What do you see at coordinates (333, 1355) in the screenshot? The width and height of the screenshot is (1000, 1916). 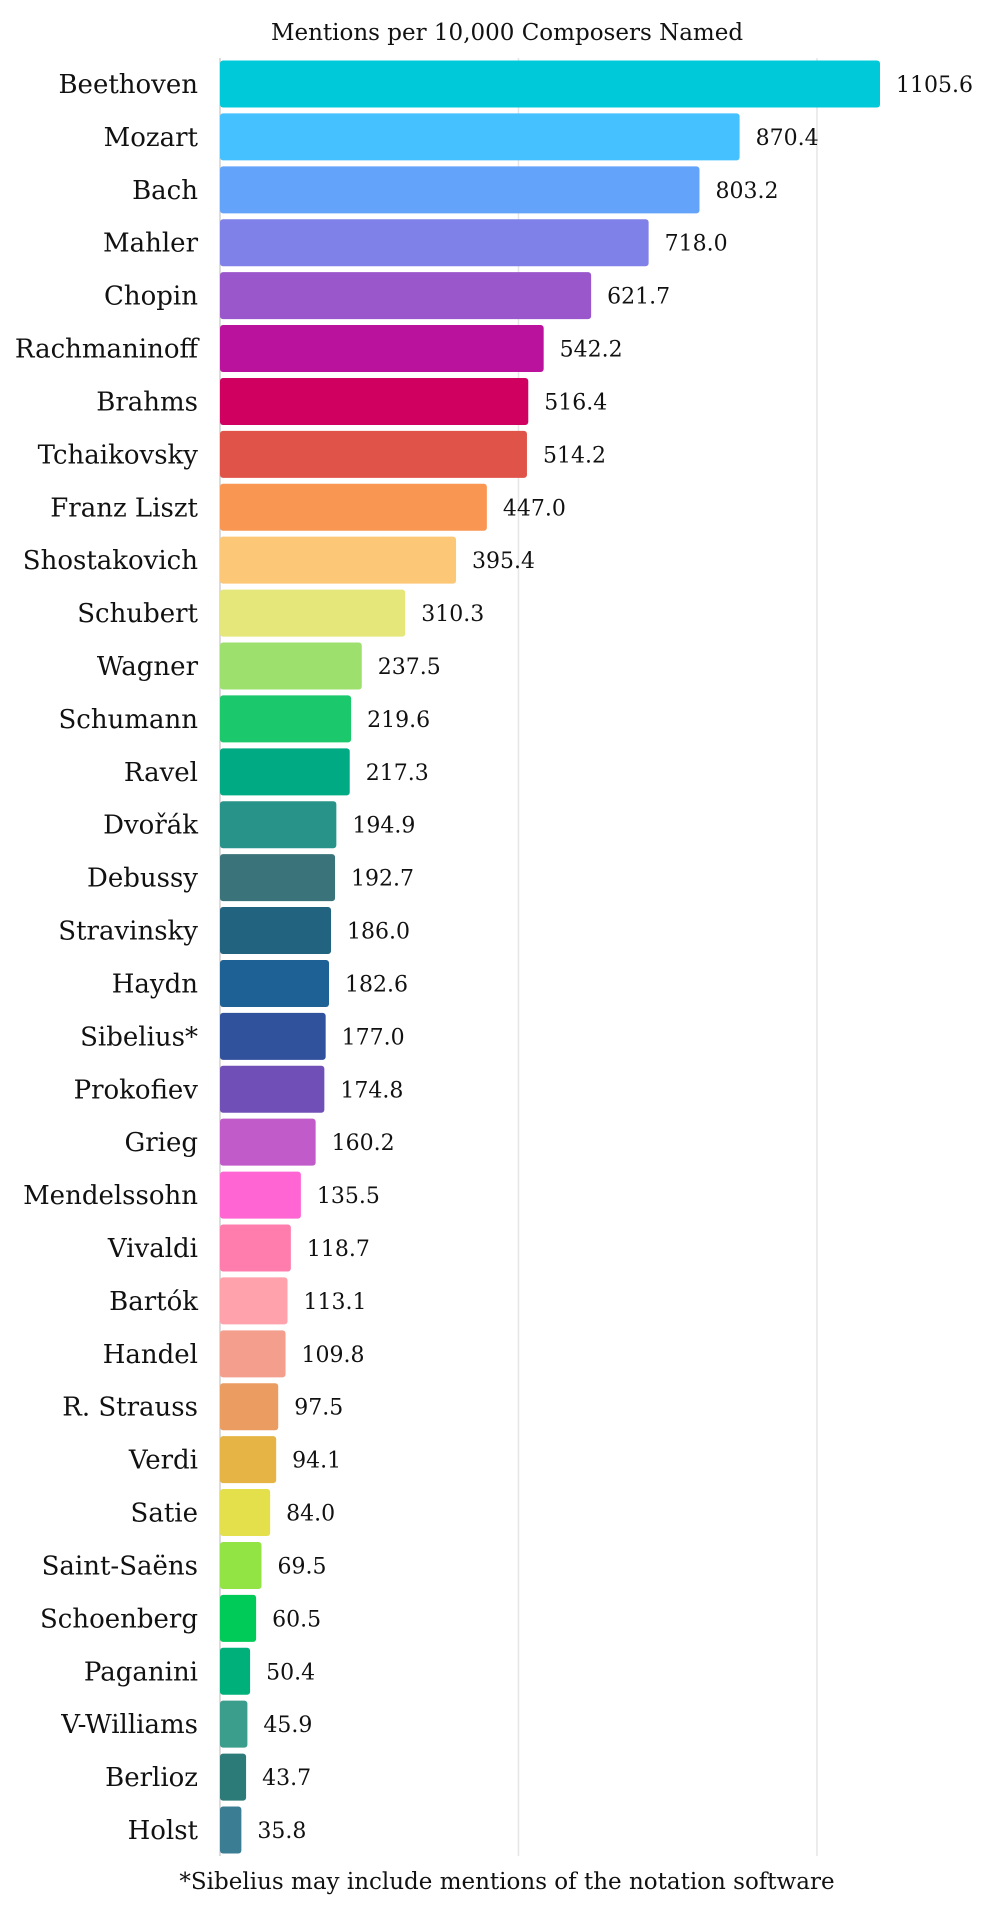 I see `value-label: 109.8` at bounding box center [333, 1355].